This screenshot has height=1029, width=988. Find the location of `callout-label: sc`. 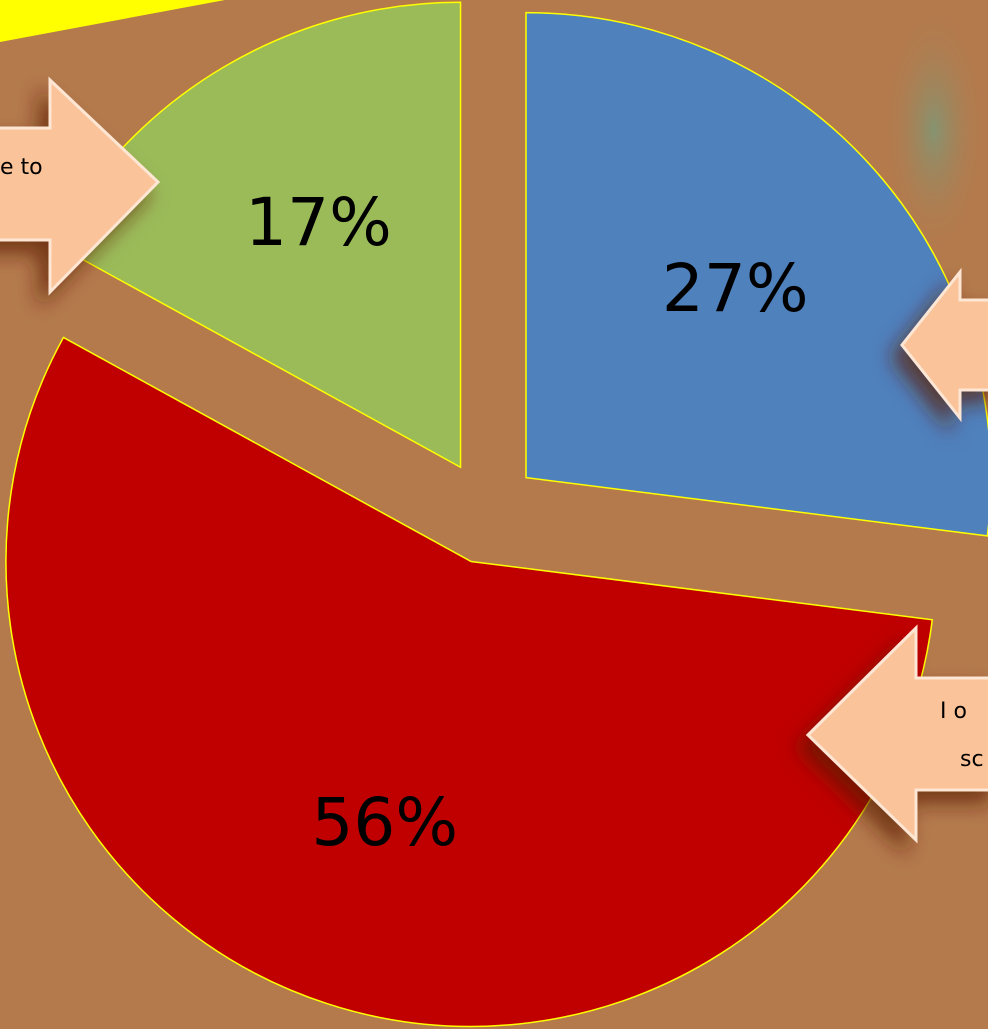

callout-label: sc is located at coordinates (972, 759).